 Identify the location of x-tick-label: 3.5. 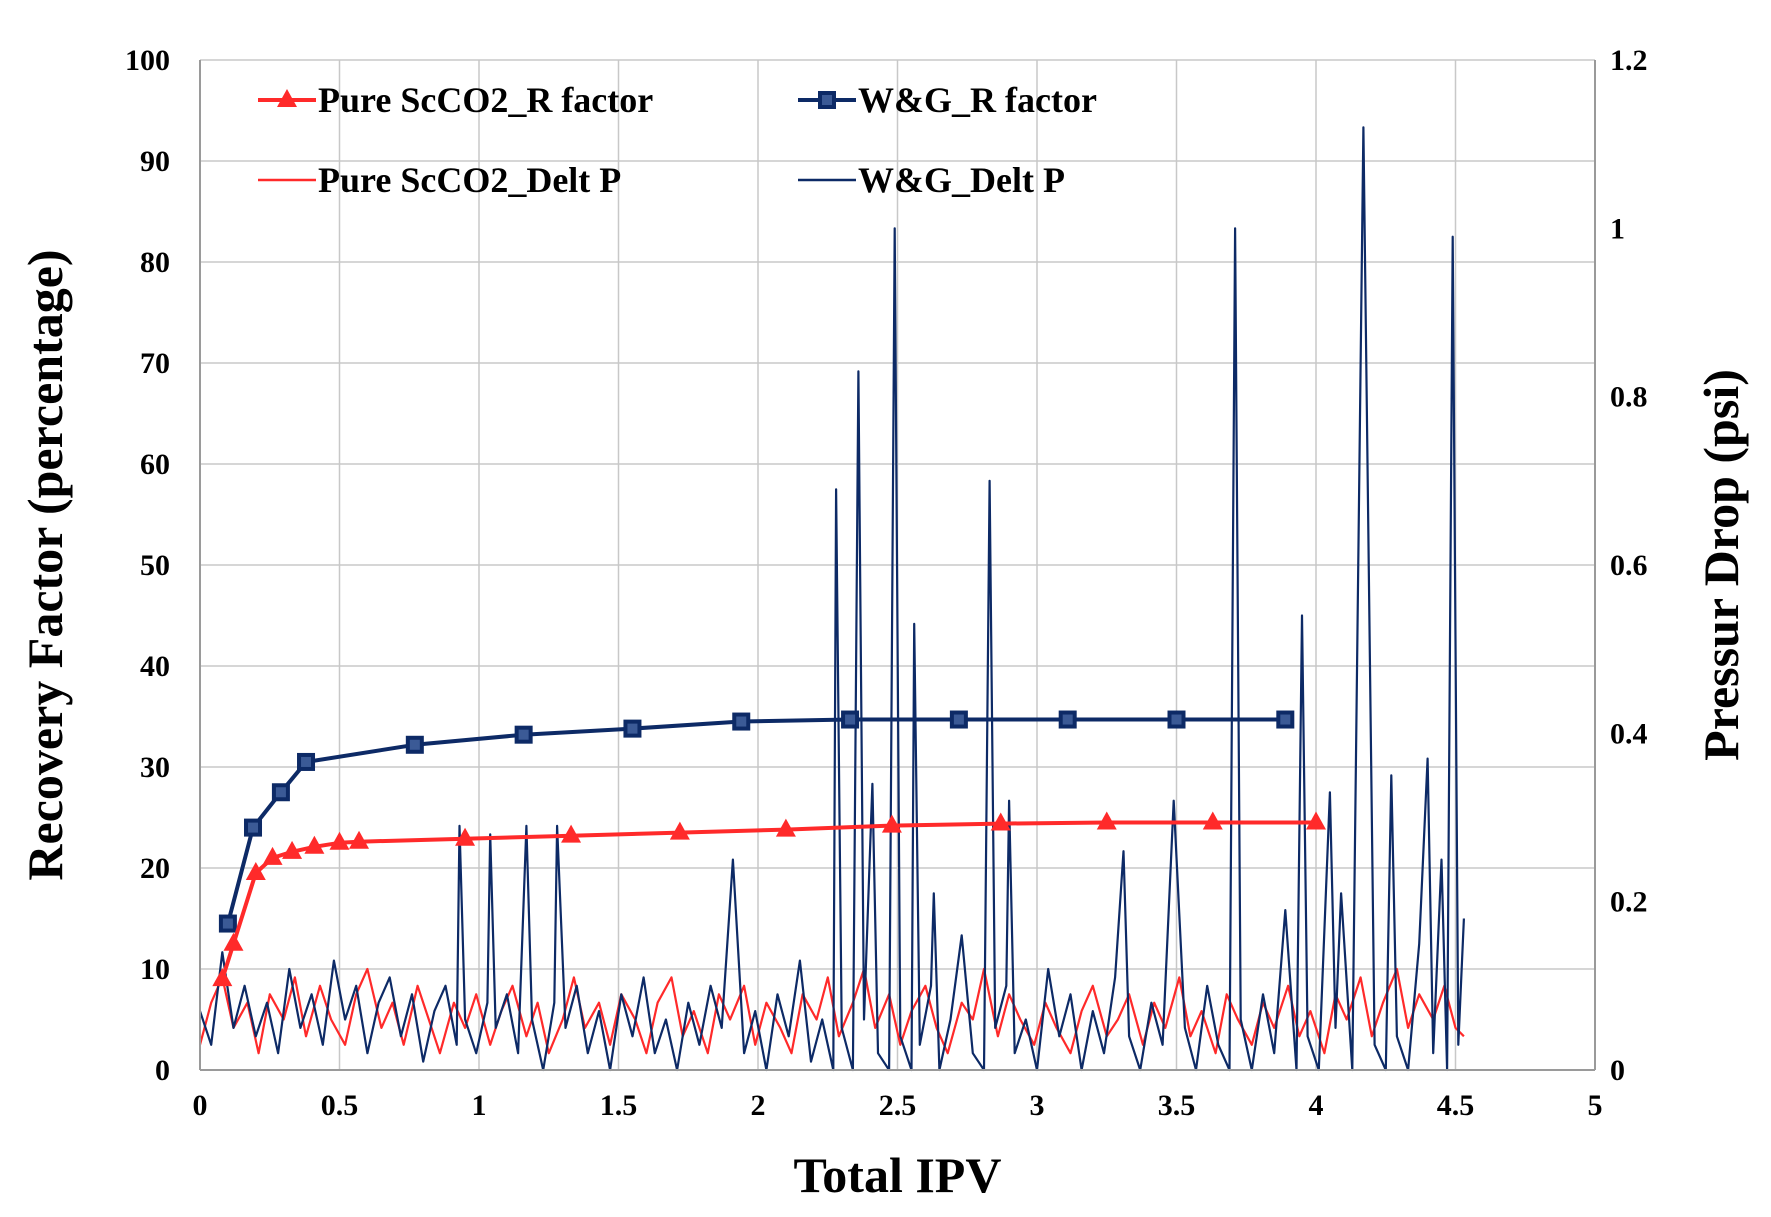
(1177, 1105).